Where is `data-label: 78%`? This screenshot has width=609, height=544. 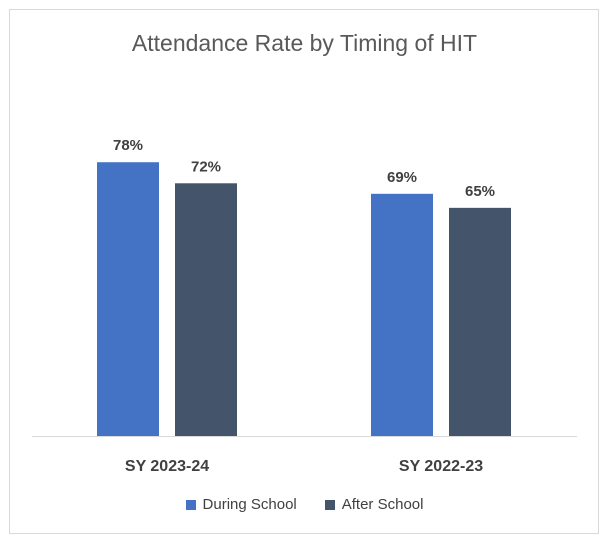
data-label: 78% is located at coordinates (128, 145).